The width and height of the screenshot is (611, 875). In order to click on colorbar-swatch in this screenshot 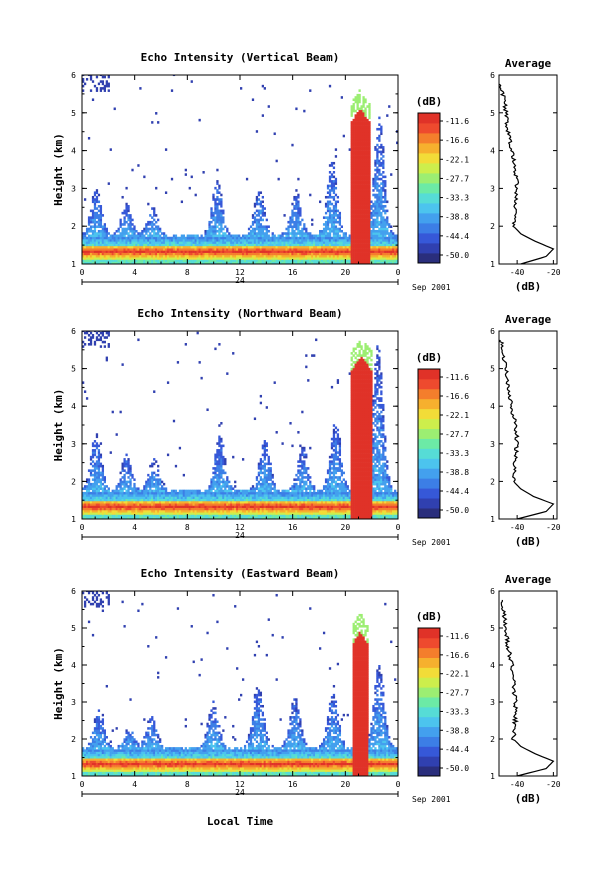, I will do `click(429, 198)`.